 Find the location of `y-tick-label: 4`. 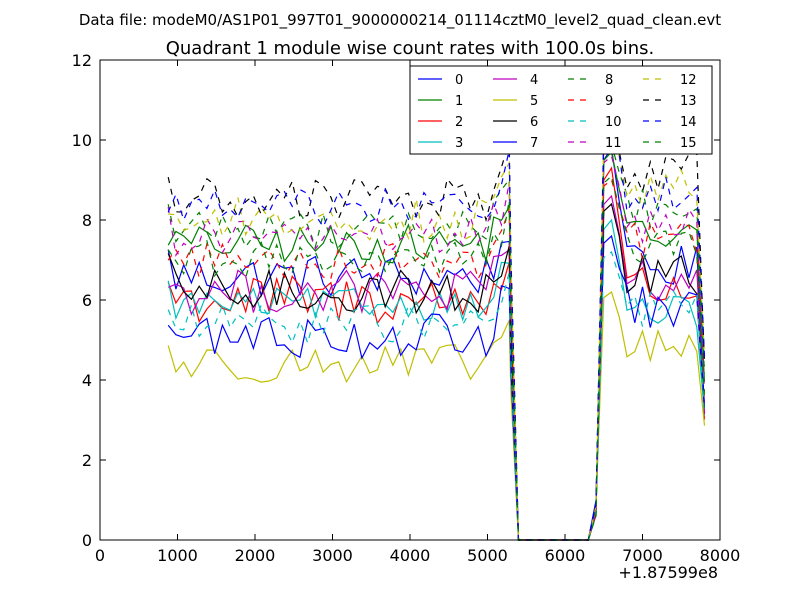

y-tick-label: 4 is located at coordinates (87, 380).